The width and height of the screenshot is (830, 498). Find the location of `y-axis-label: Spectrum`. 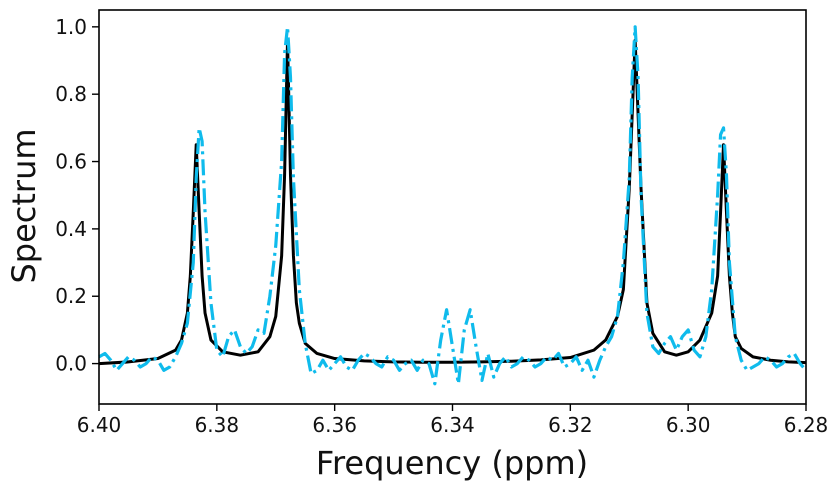

y-axis-label: Spectrum is located at coordinates (24, 205).